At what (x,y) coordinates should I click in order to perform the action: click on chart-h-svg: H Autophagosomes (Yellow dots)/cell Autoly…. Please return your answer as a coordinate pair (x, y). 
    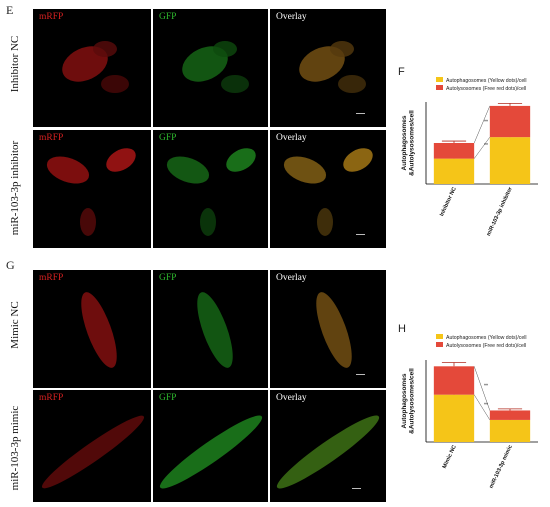
    Looking at the image, I should click on (468, 406).